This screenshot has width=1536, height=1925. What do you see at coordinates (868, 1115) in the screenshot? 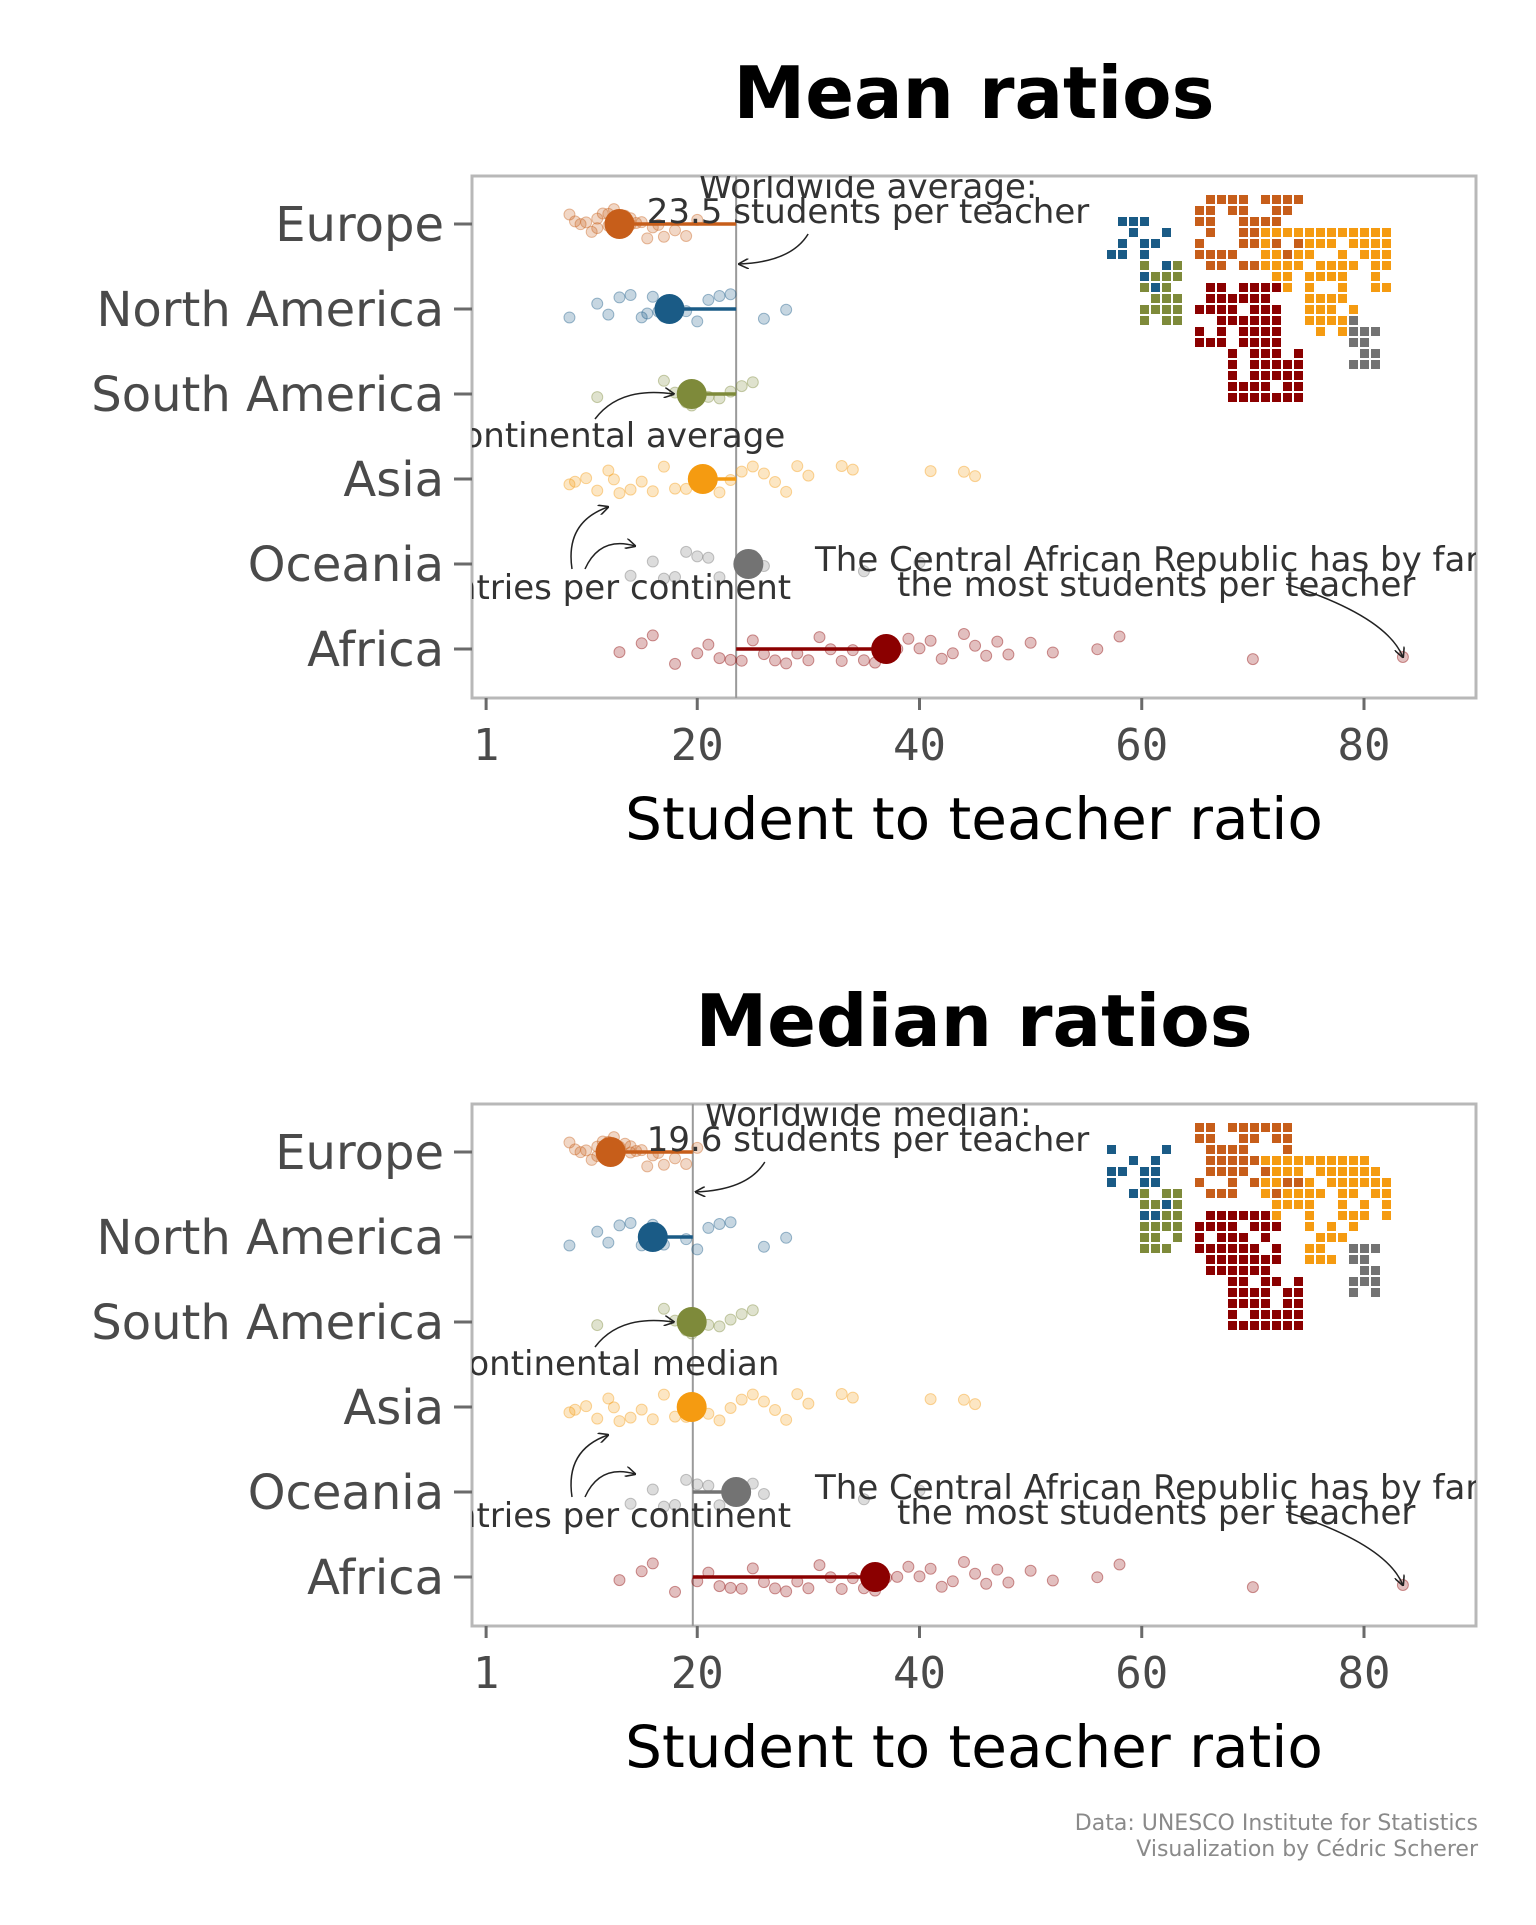
I see `annotation-reference-line1: Worldwide median:` at bounding box center [868, 1115].